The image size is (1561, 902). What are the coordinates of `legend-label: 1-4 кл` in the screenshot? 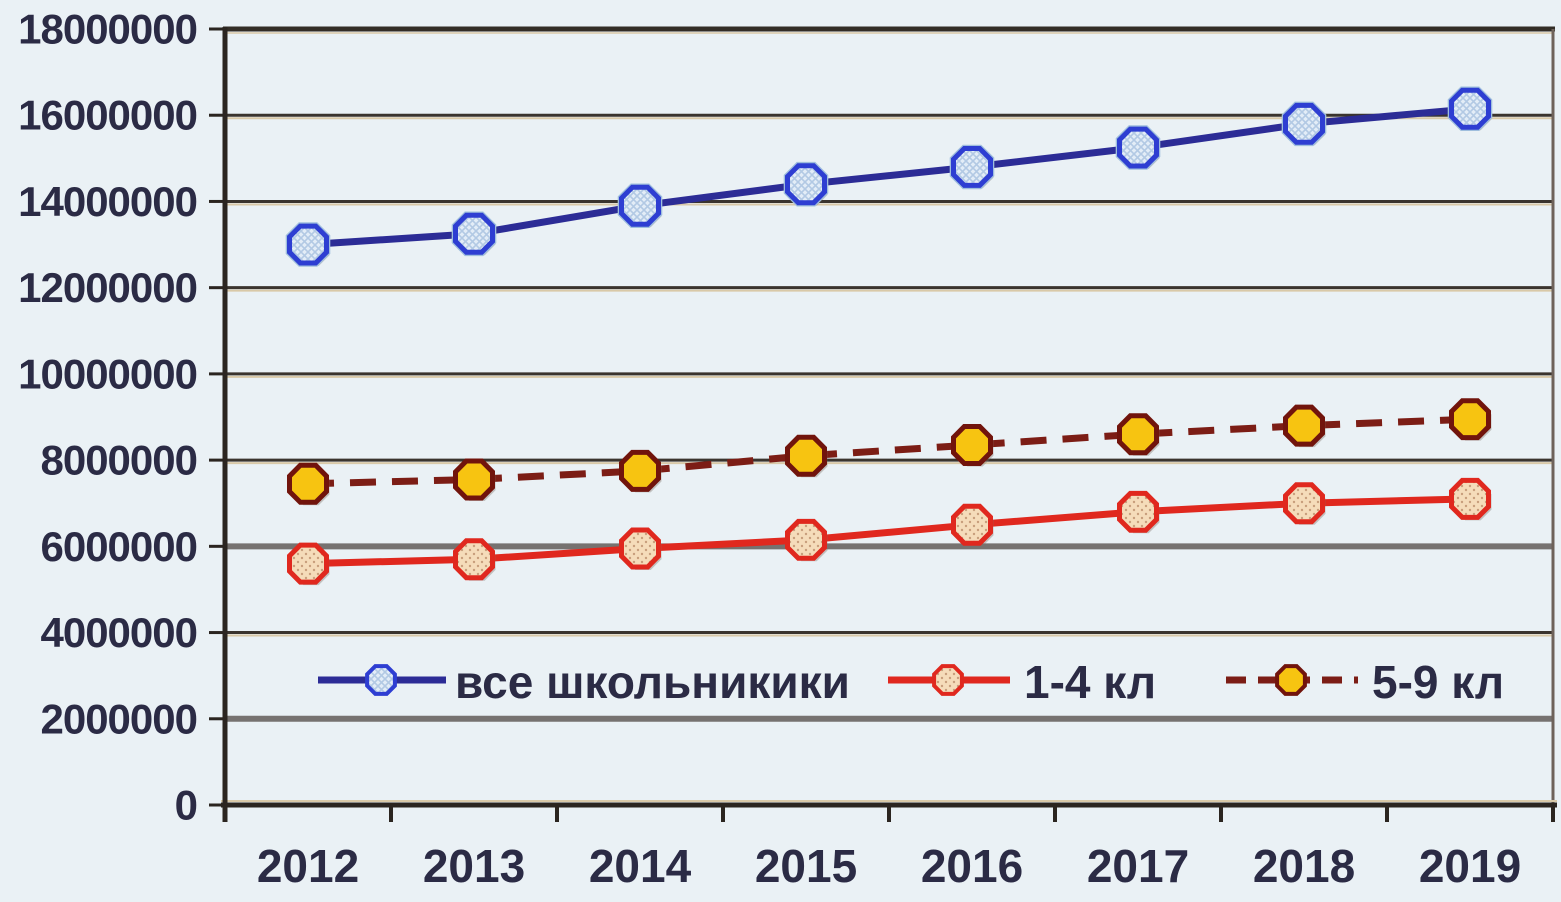 It's located at (1090, 682).